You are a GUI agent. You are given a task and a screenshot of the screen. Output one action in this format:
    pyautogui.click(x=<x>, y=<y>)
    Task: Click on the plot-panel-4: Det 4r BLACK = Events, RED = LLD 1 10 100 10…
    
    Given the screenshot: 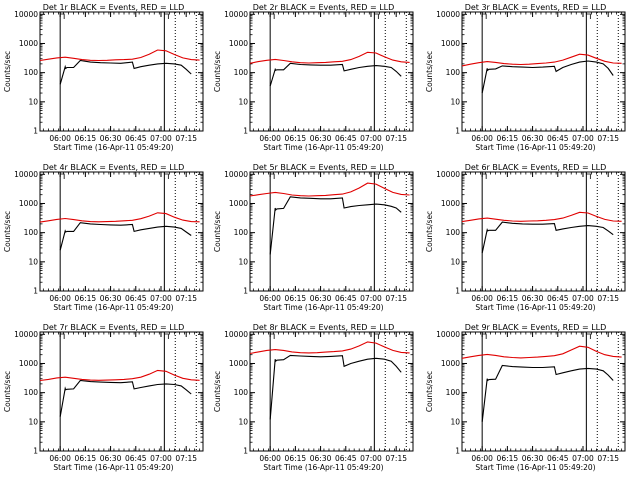 What is the action you would take?
    pyautogui.click(x=103, y=237)
    